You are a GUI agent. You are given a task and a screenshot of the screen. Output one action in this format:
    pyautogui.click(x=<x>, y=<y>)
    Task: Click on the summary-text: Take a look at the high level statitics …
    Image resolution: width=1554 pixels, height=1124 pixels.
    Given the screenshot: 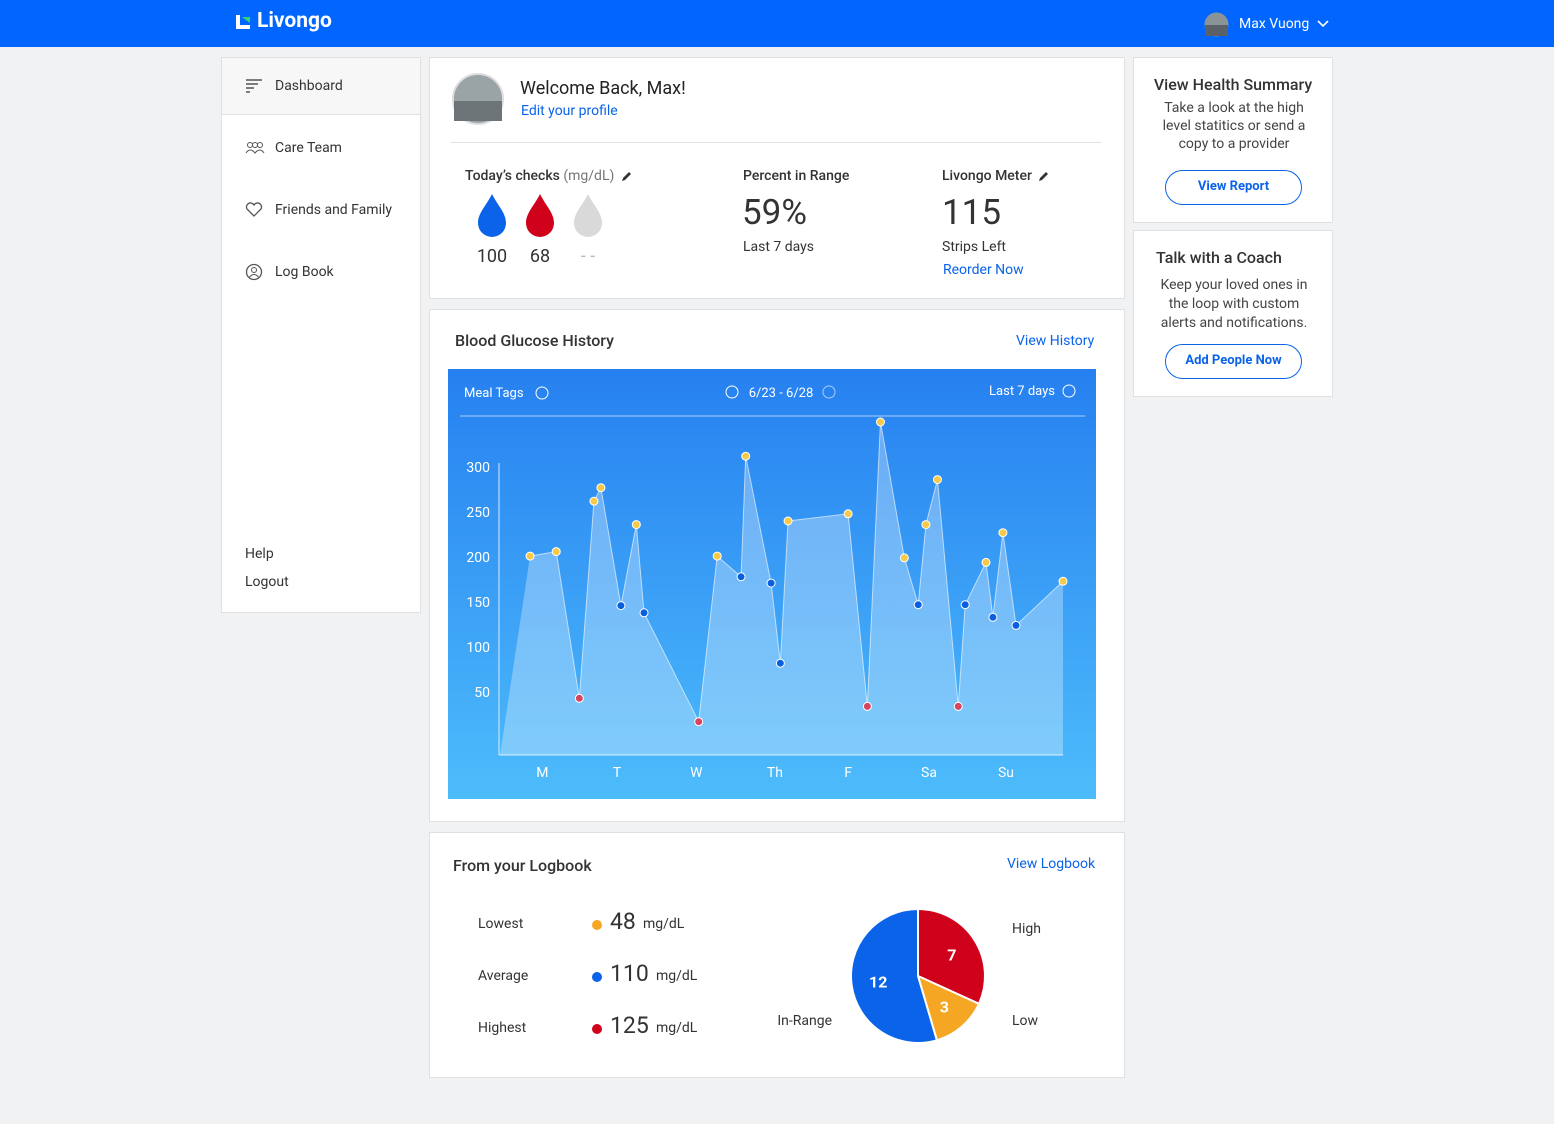 What is the action you would take?
    pyautogui.click(x=1234, y=126)
    